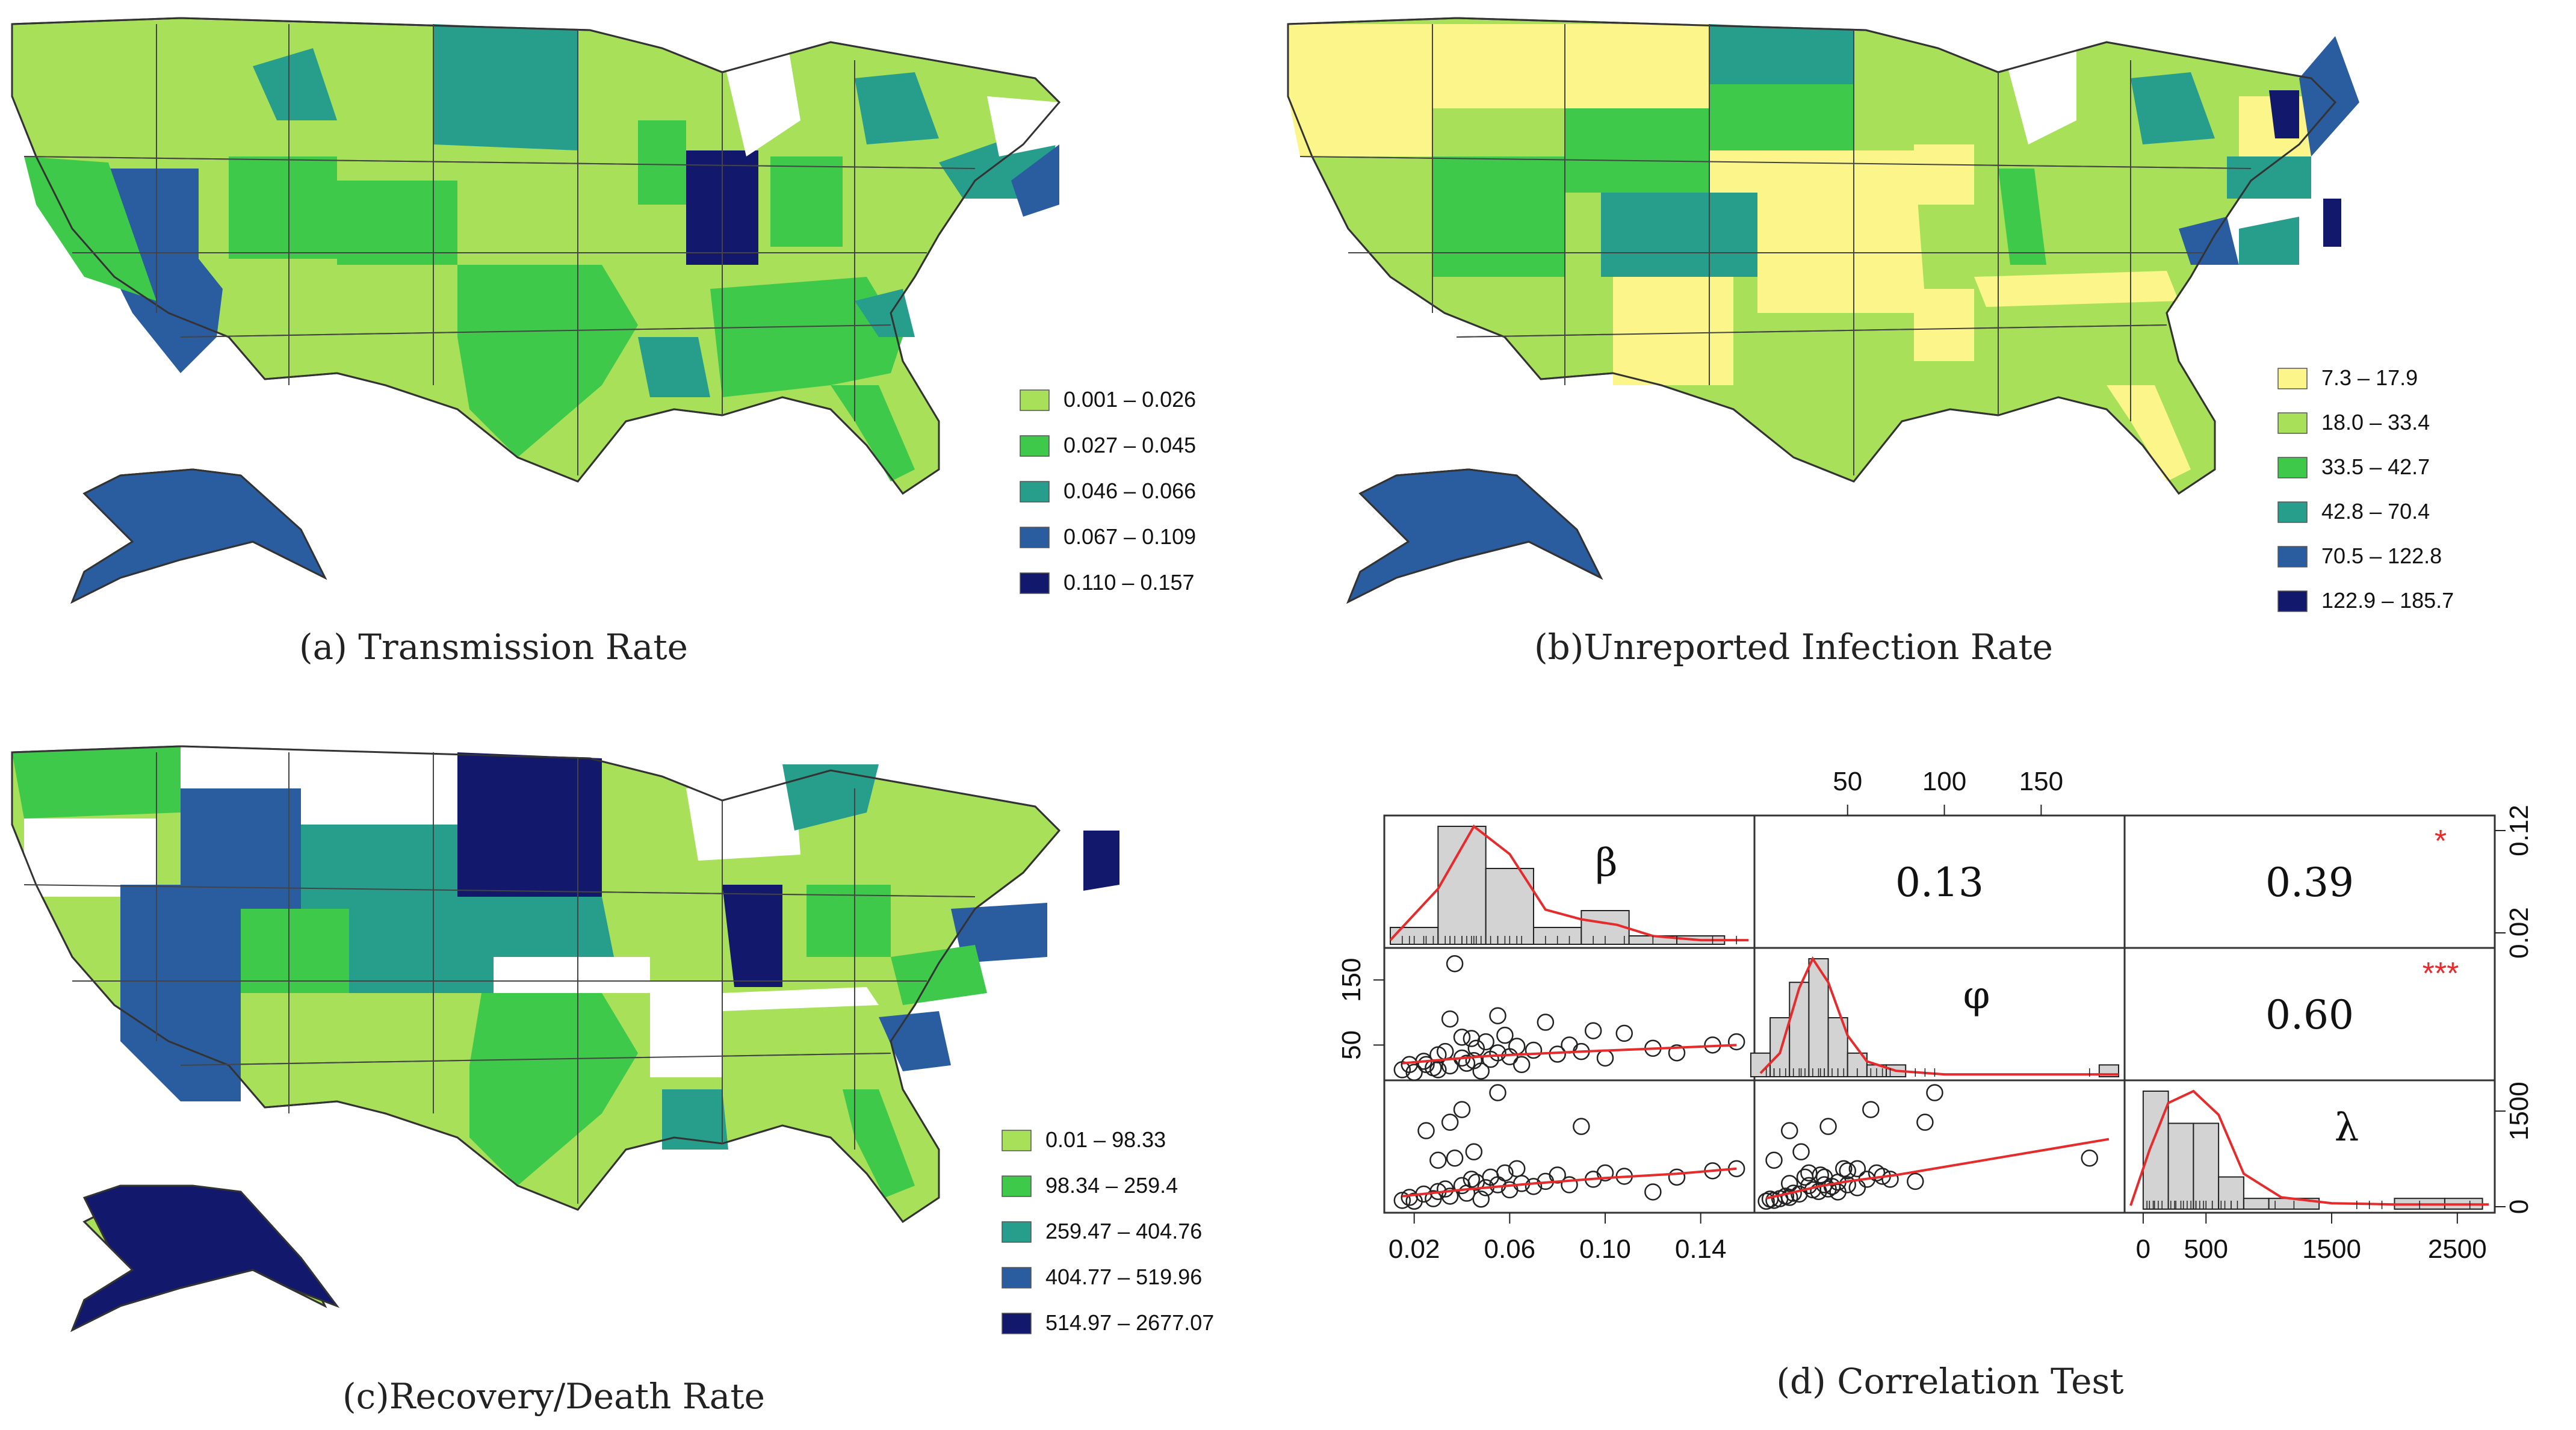 The image size is (2576, 1430). What do you see at coordinates (1637, 150) in the screenshot?
I see `map-b-state-wyoming` at bounding box center [1637, 150].